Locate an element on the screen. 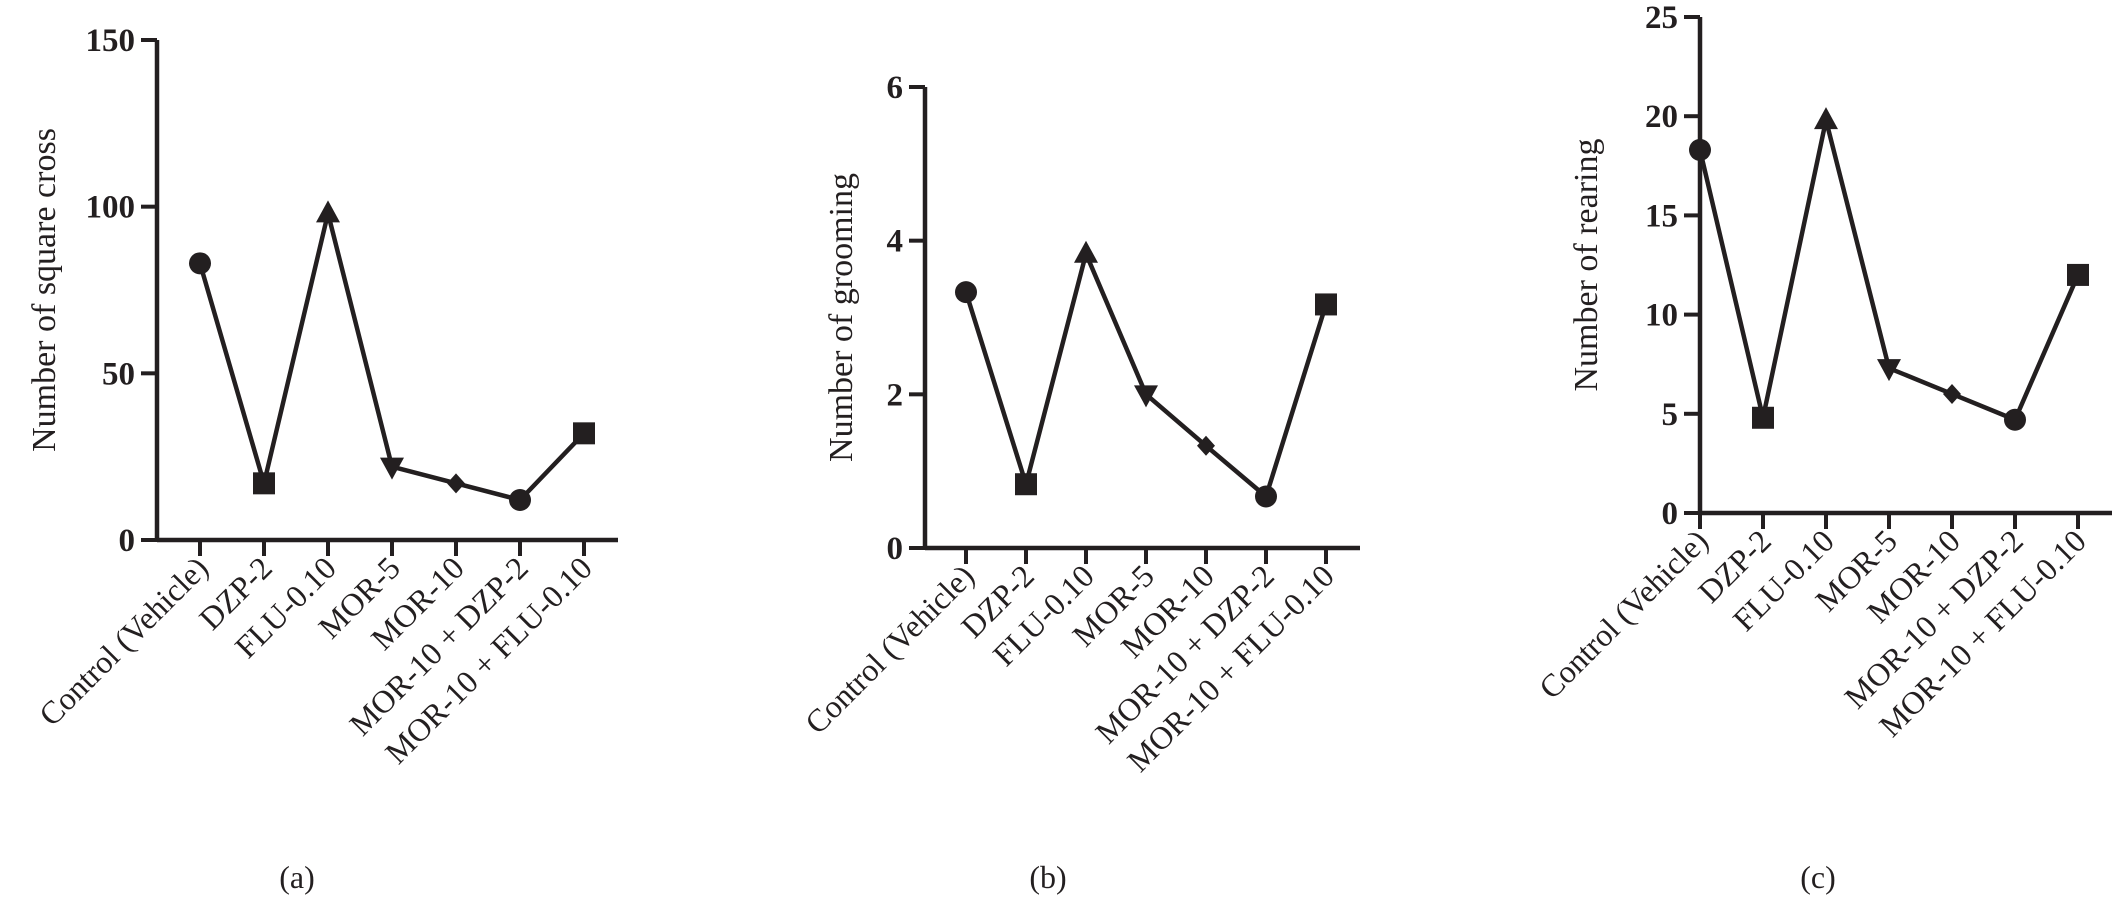 The image size is (2128, 899). y-axis-label: Number of square cross is located at coordinates (44, 290).